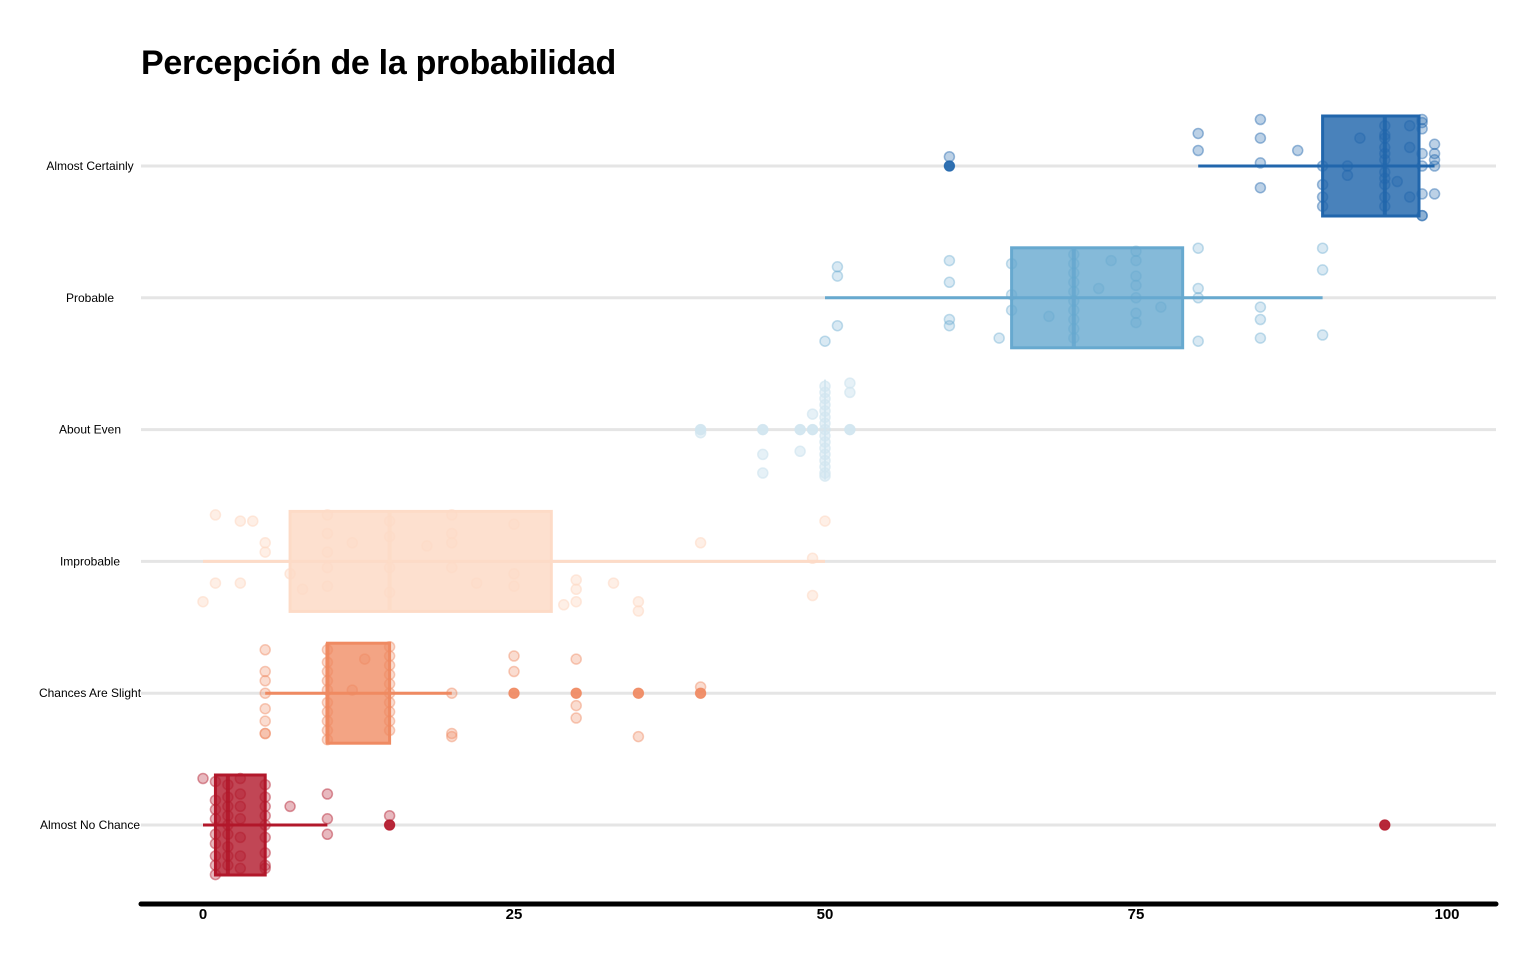 The image size is (1536, 960). Describe the element at coordinates (949, 166) in the screenshot. I see `outlier-almost-certainly` at that location.